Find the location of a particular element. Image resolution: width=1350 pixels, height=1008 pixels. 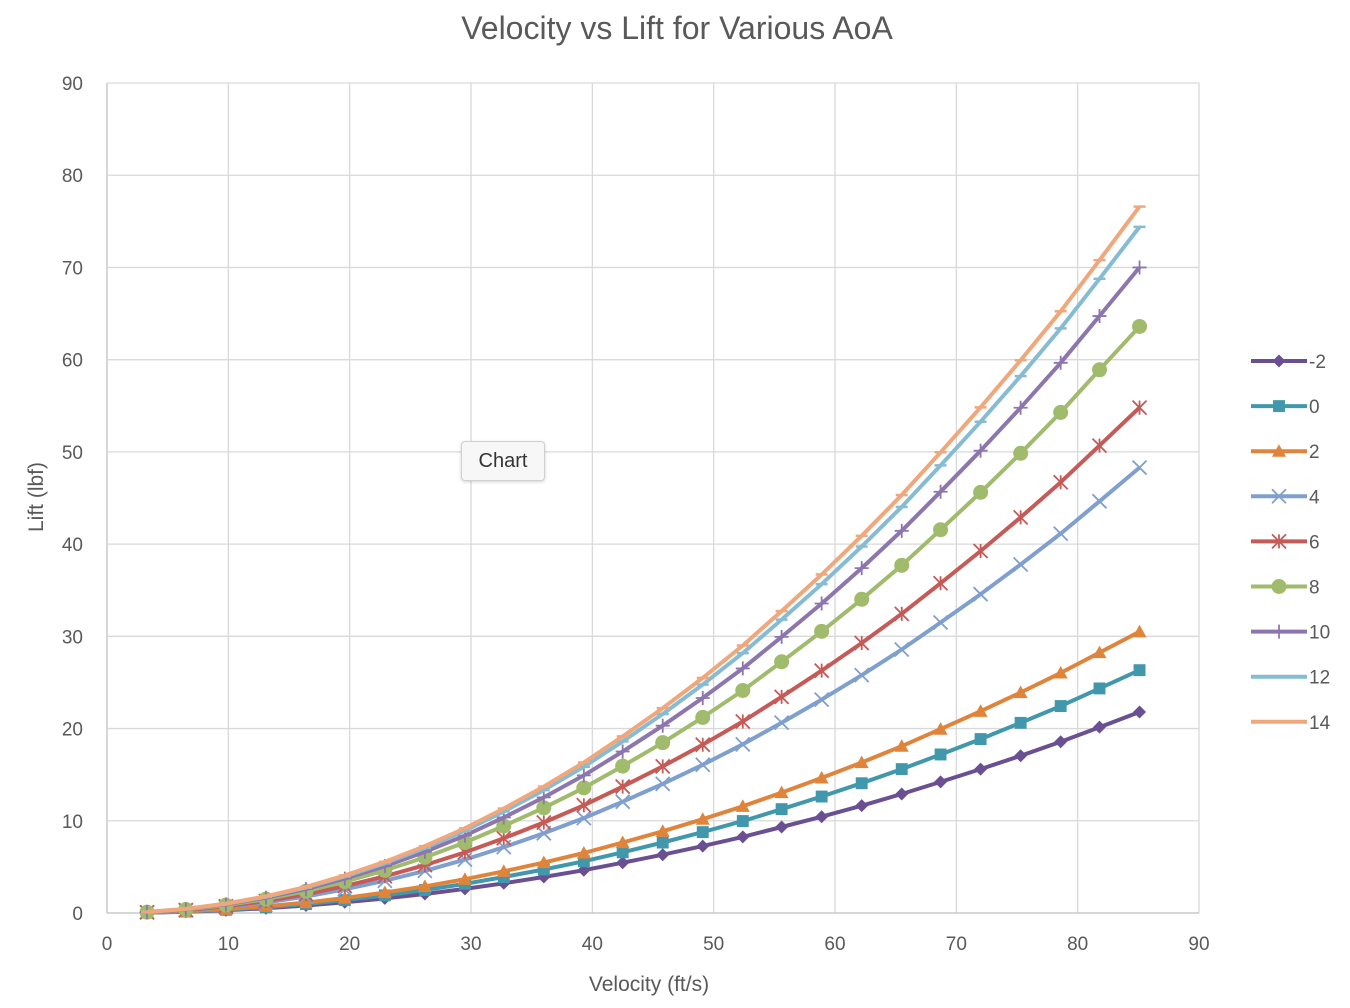

x-tick-label: 40 is located at coordinates (592, 944).